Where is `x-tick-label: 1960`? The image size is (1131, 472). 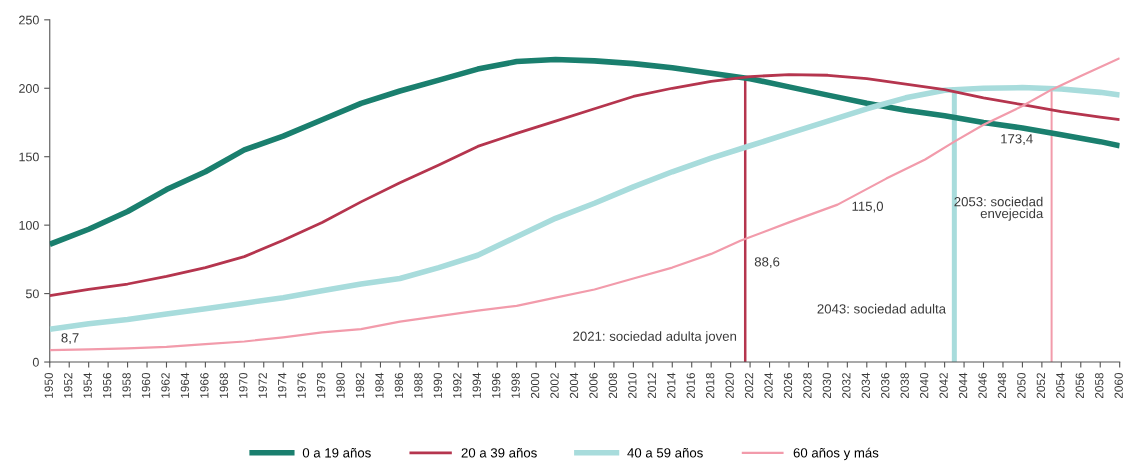 x-tick-label: 1960 is located at coordinates (146, 385).